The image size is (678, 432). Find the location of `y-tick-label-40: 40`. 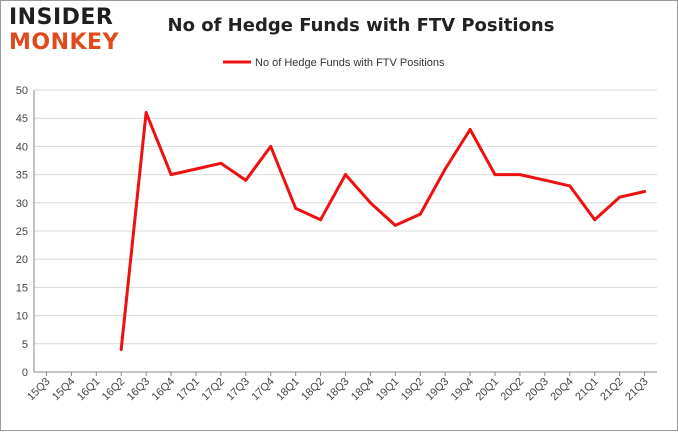

y-tick-label-40: 40 is located at coordinates (22, 147).